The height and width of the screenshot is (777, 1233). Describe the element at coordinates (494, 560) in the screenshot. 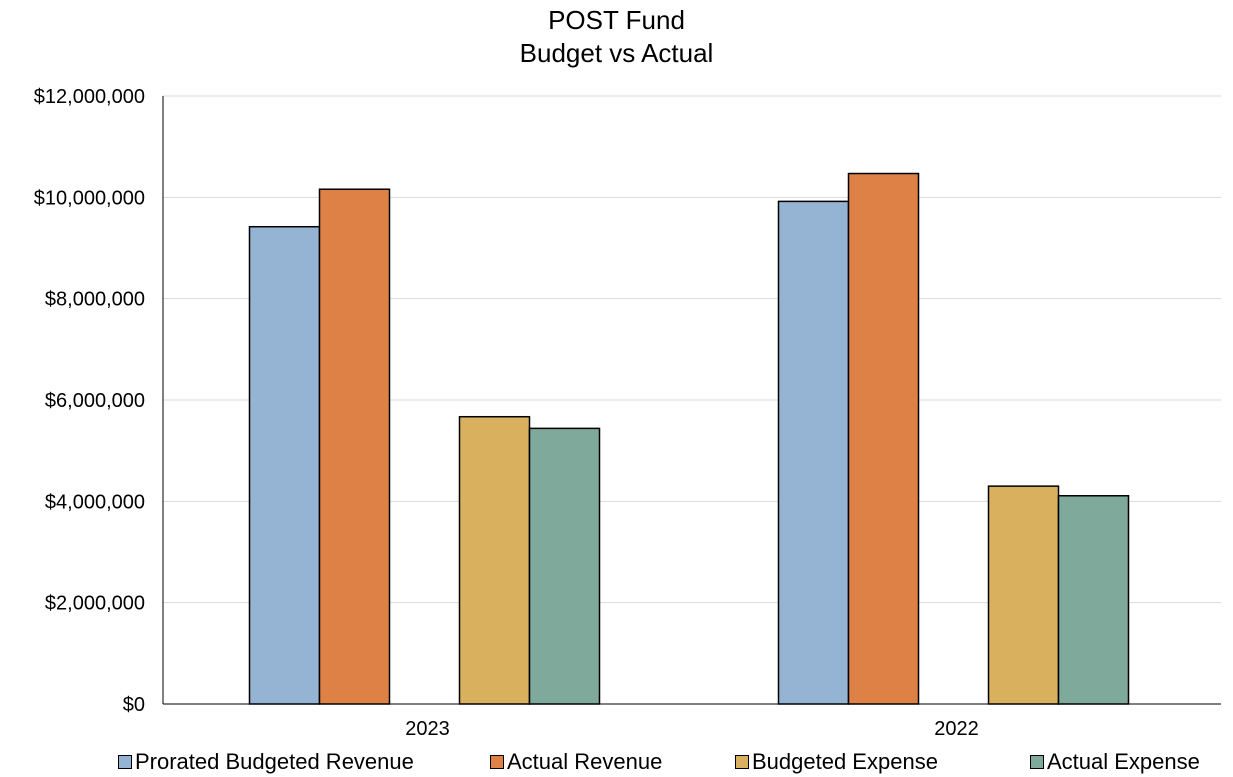

I see `bar-budgeted-expense-2023` at that location.